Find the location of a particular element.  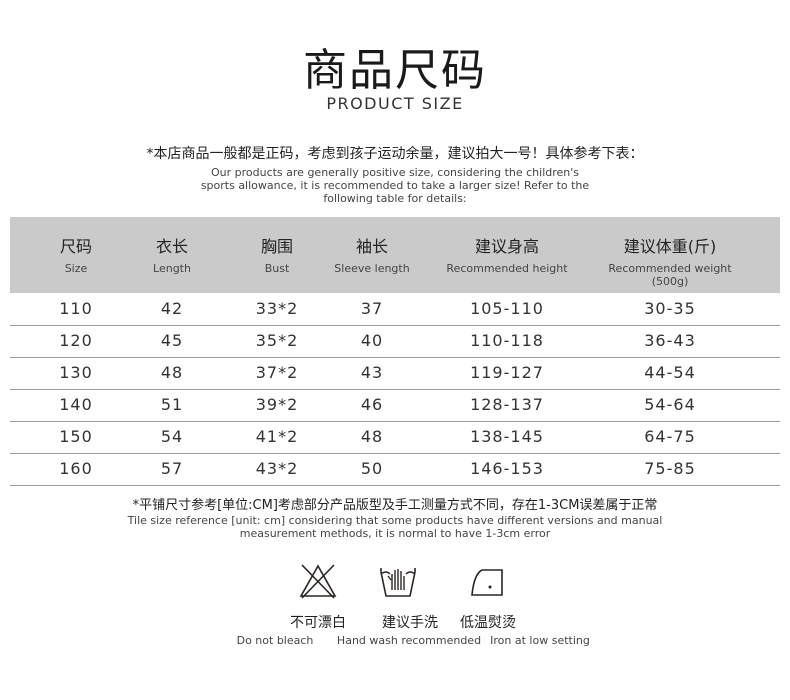

table-cell: 30-35 is located at coordinates (670, 308).